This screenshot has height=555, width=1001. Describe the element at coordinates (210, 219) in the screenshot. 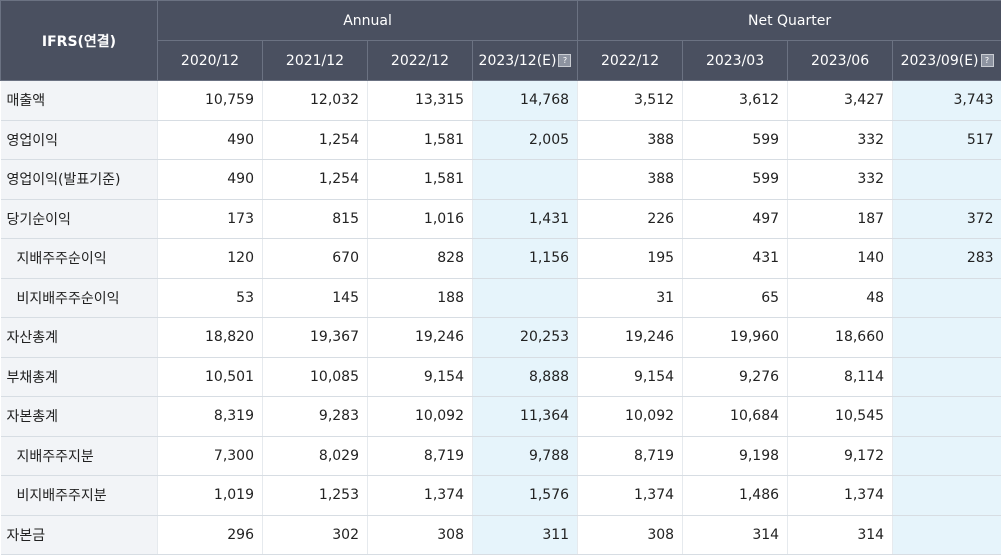

I see `table-cell: 173` at that location.